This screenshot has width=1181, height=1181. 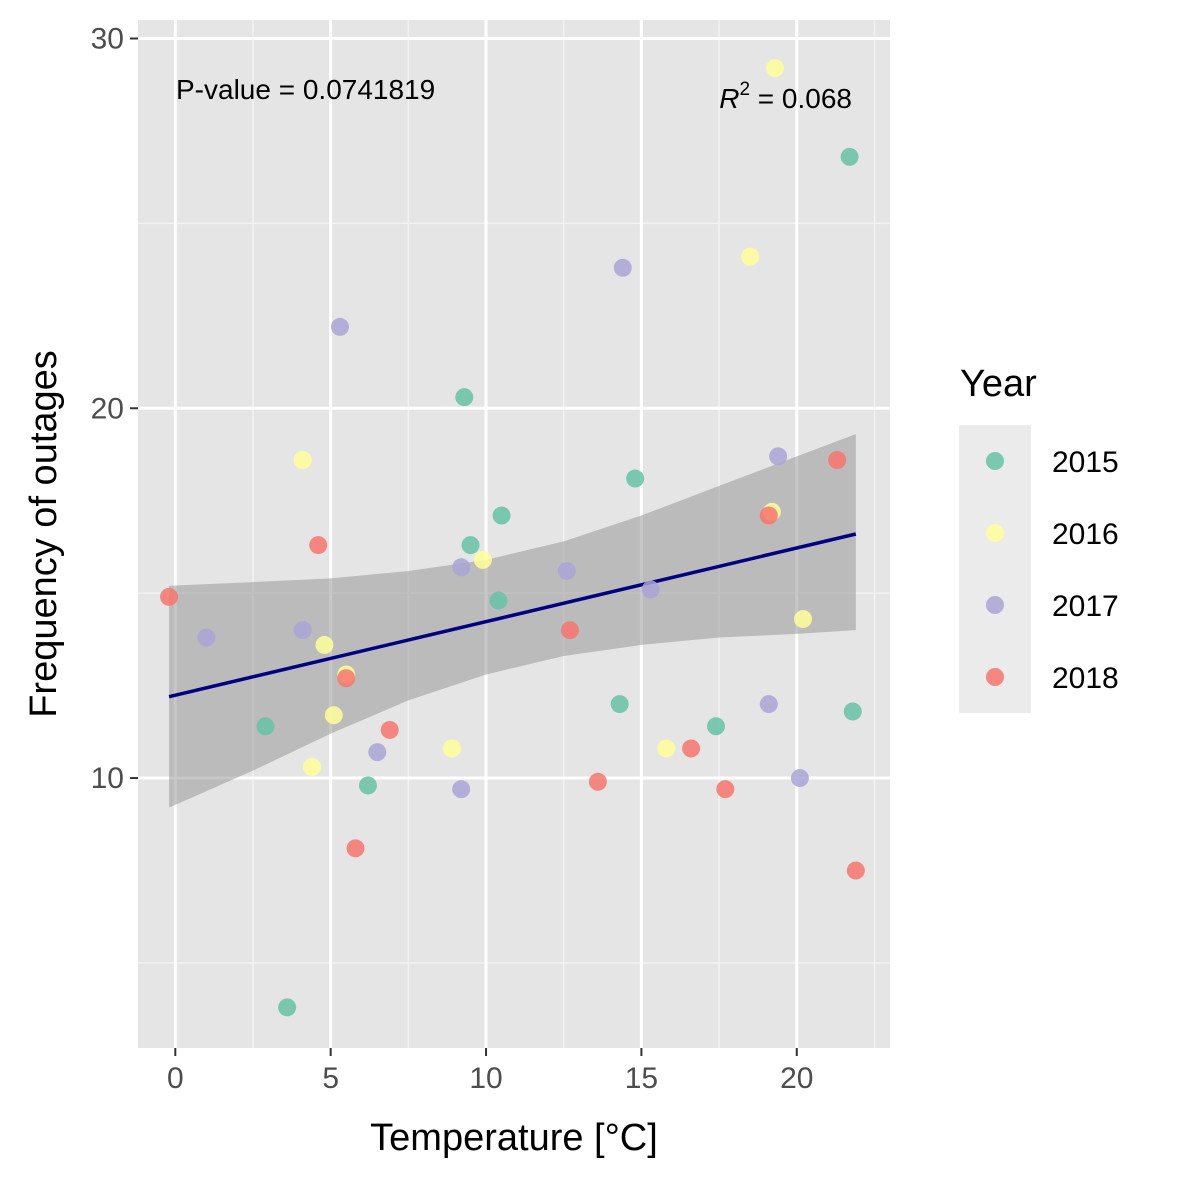 I want to click on pvalue-annotation: P-value = 0.0741819, so click(x=305, y=89).